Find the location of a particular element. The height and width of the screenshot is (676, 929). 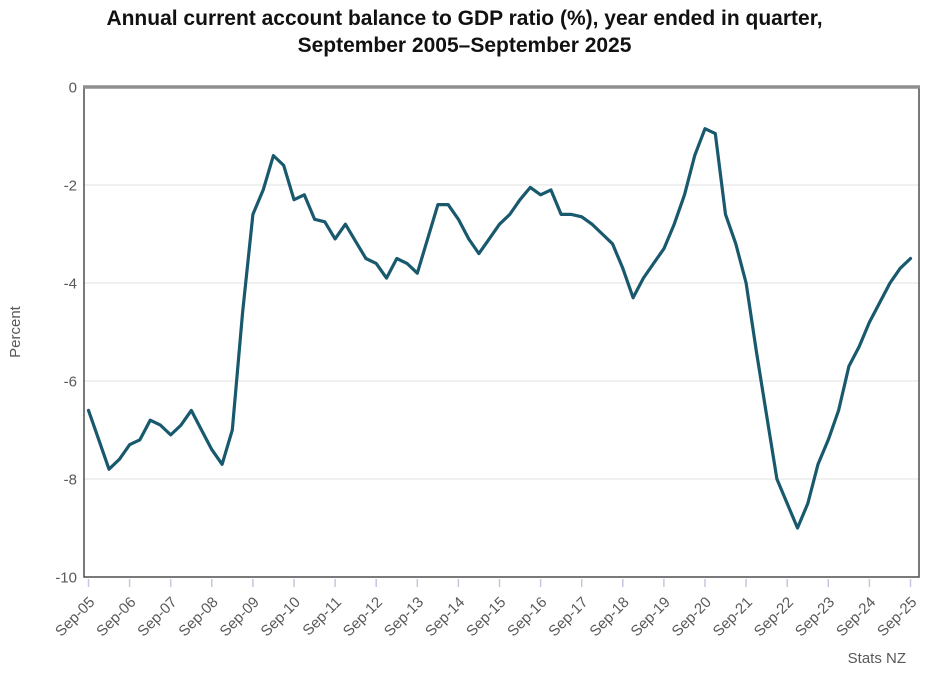

y-axis-tick-labels: 0 -2 -4 -6 -8 -10 is located at coordinates (66, 333).